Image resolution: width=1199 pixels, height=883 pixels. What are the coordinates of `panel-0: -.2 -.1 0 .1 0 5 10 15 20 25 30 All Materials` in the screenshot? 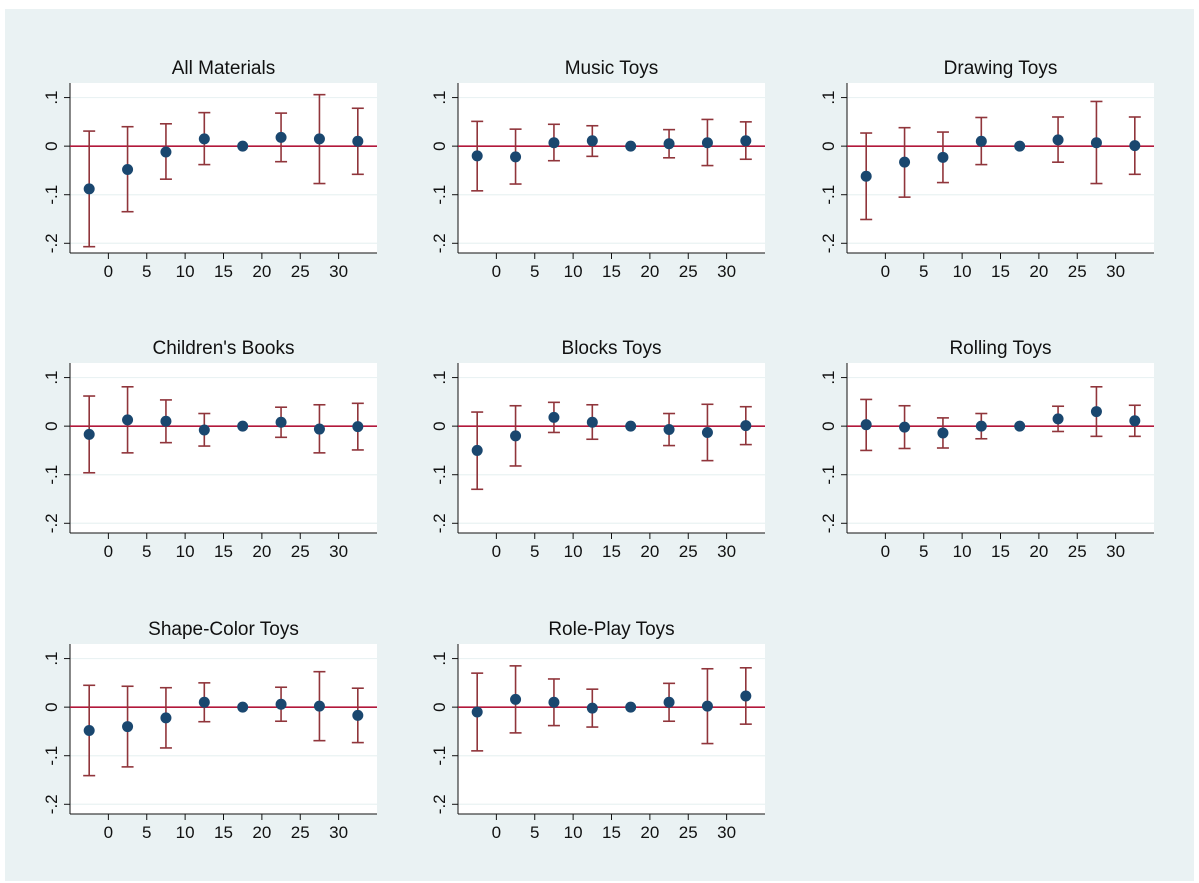 It's located at (209, 169).